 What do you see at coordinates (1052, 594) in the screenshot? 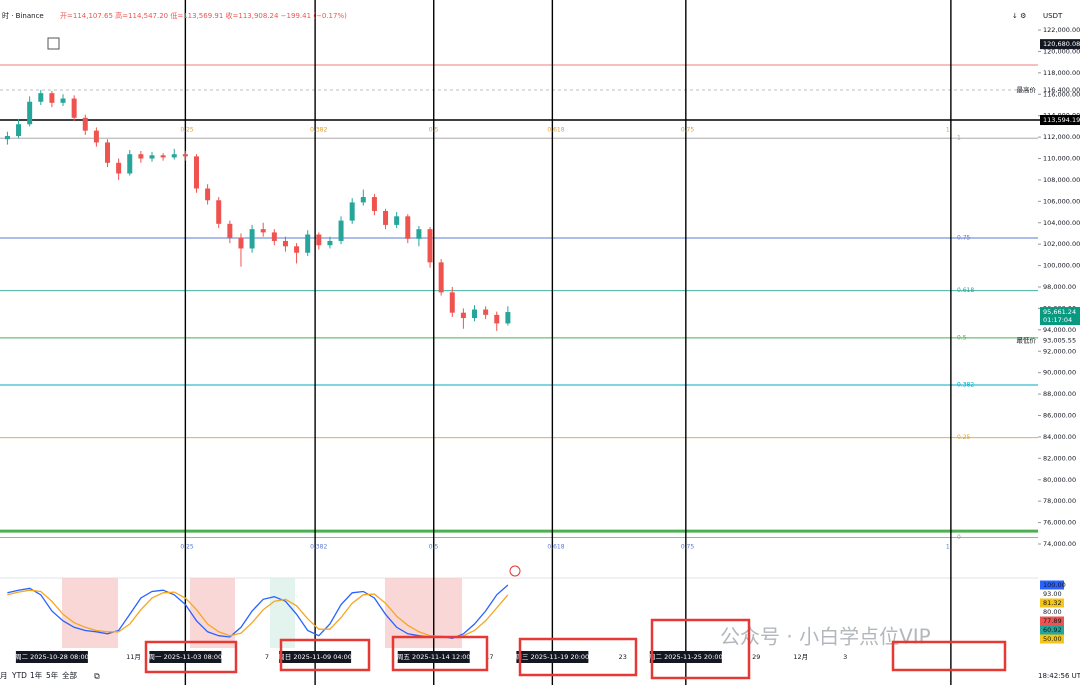
I see `osc-scale-label: 93.00` at bounding box center [1052, 594].